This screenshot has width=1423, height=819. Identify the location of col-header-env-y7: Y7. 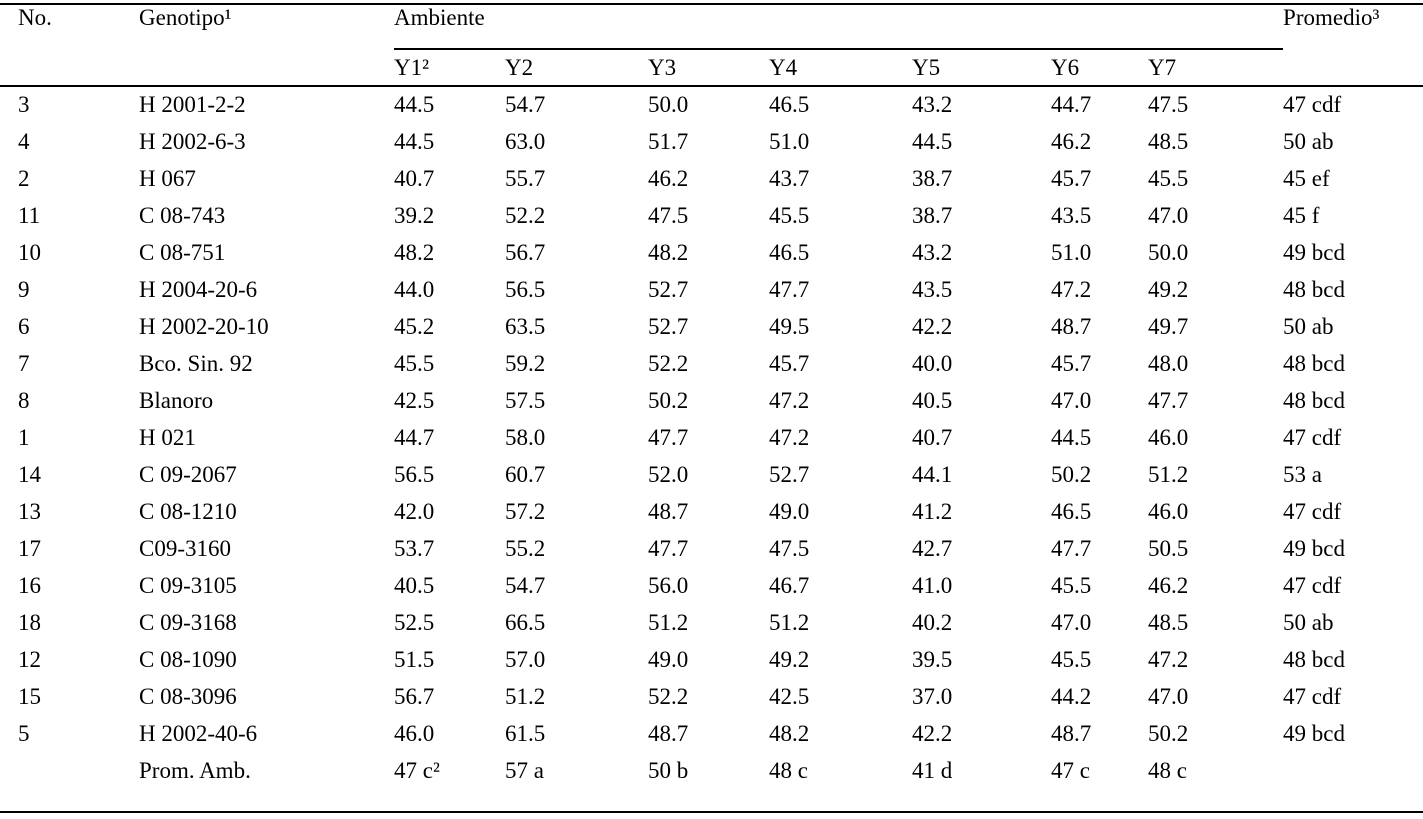
(1216, 68).